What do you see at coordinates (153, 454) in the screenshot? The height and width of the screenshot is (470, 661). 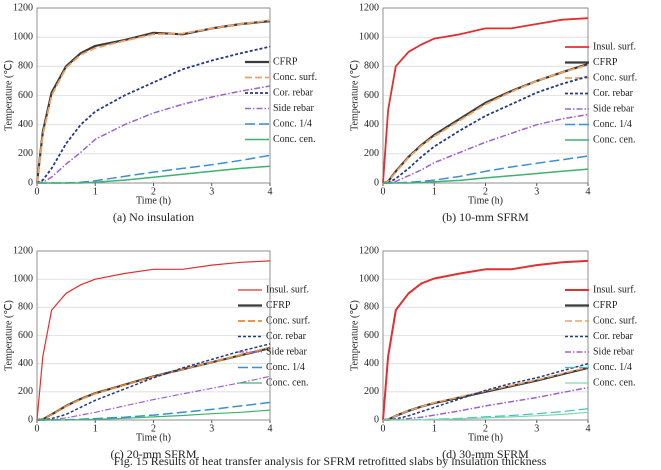 I see `chart-caption: (c) 20-mm SFRM` at bounding box center [153, 454].